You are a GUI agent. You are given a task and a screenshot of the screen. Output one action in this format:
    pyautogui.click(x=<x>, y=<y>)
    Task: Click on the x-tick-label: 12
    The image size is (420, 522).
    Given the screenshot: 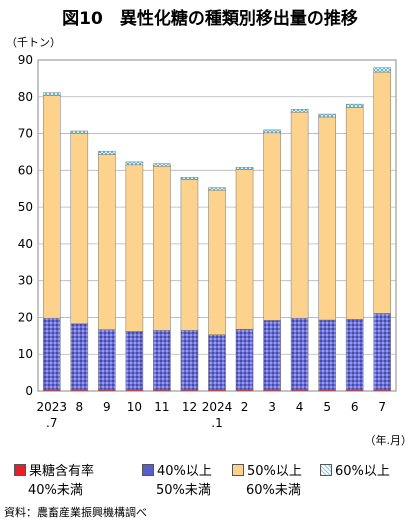 What is the action you would take?
    pyautogui.click(x=189, y=407)
    